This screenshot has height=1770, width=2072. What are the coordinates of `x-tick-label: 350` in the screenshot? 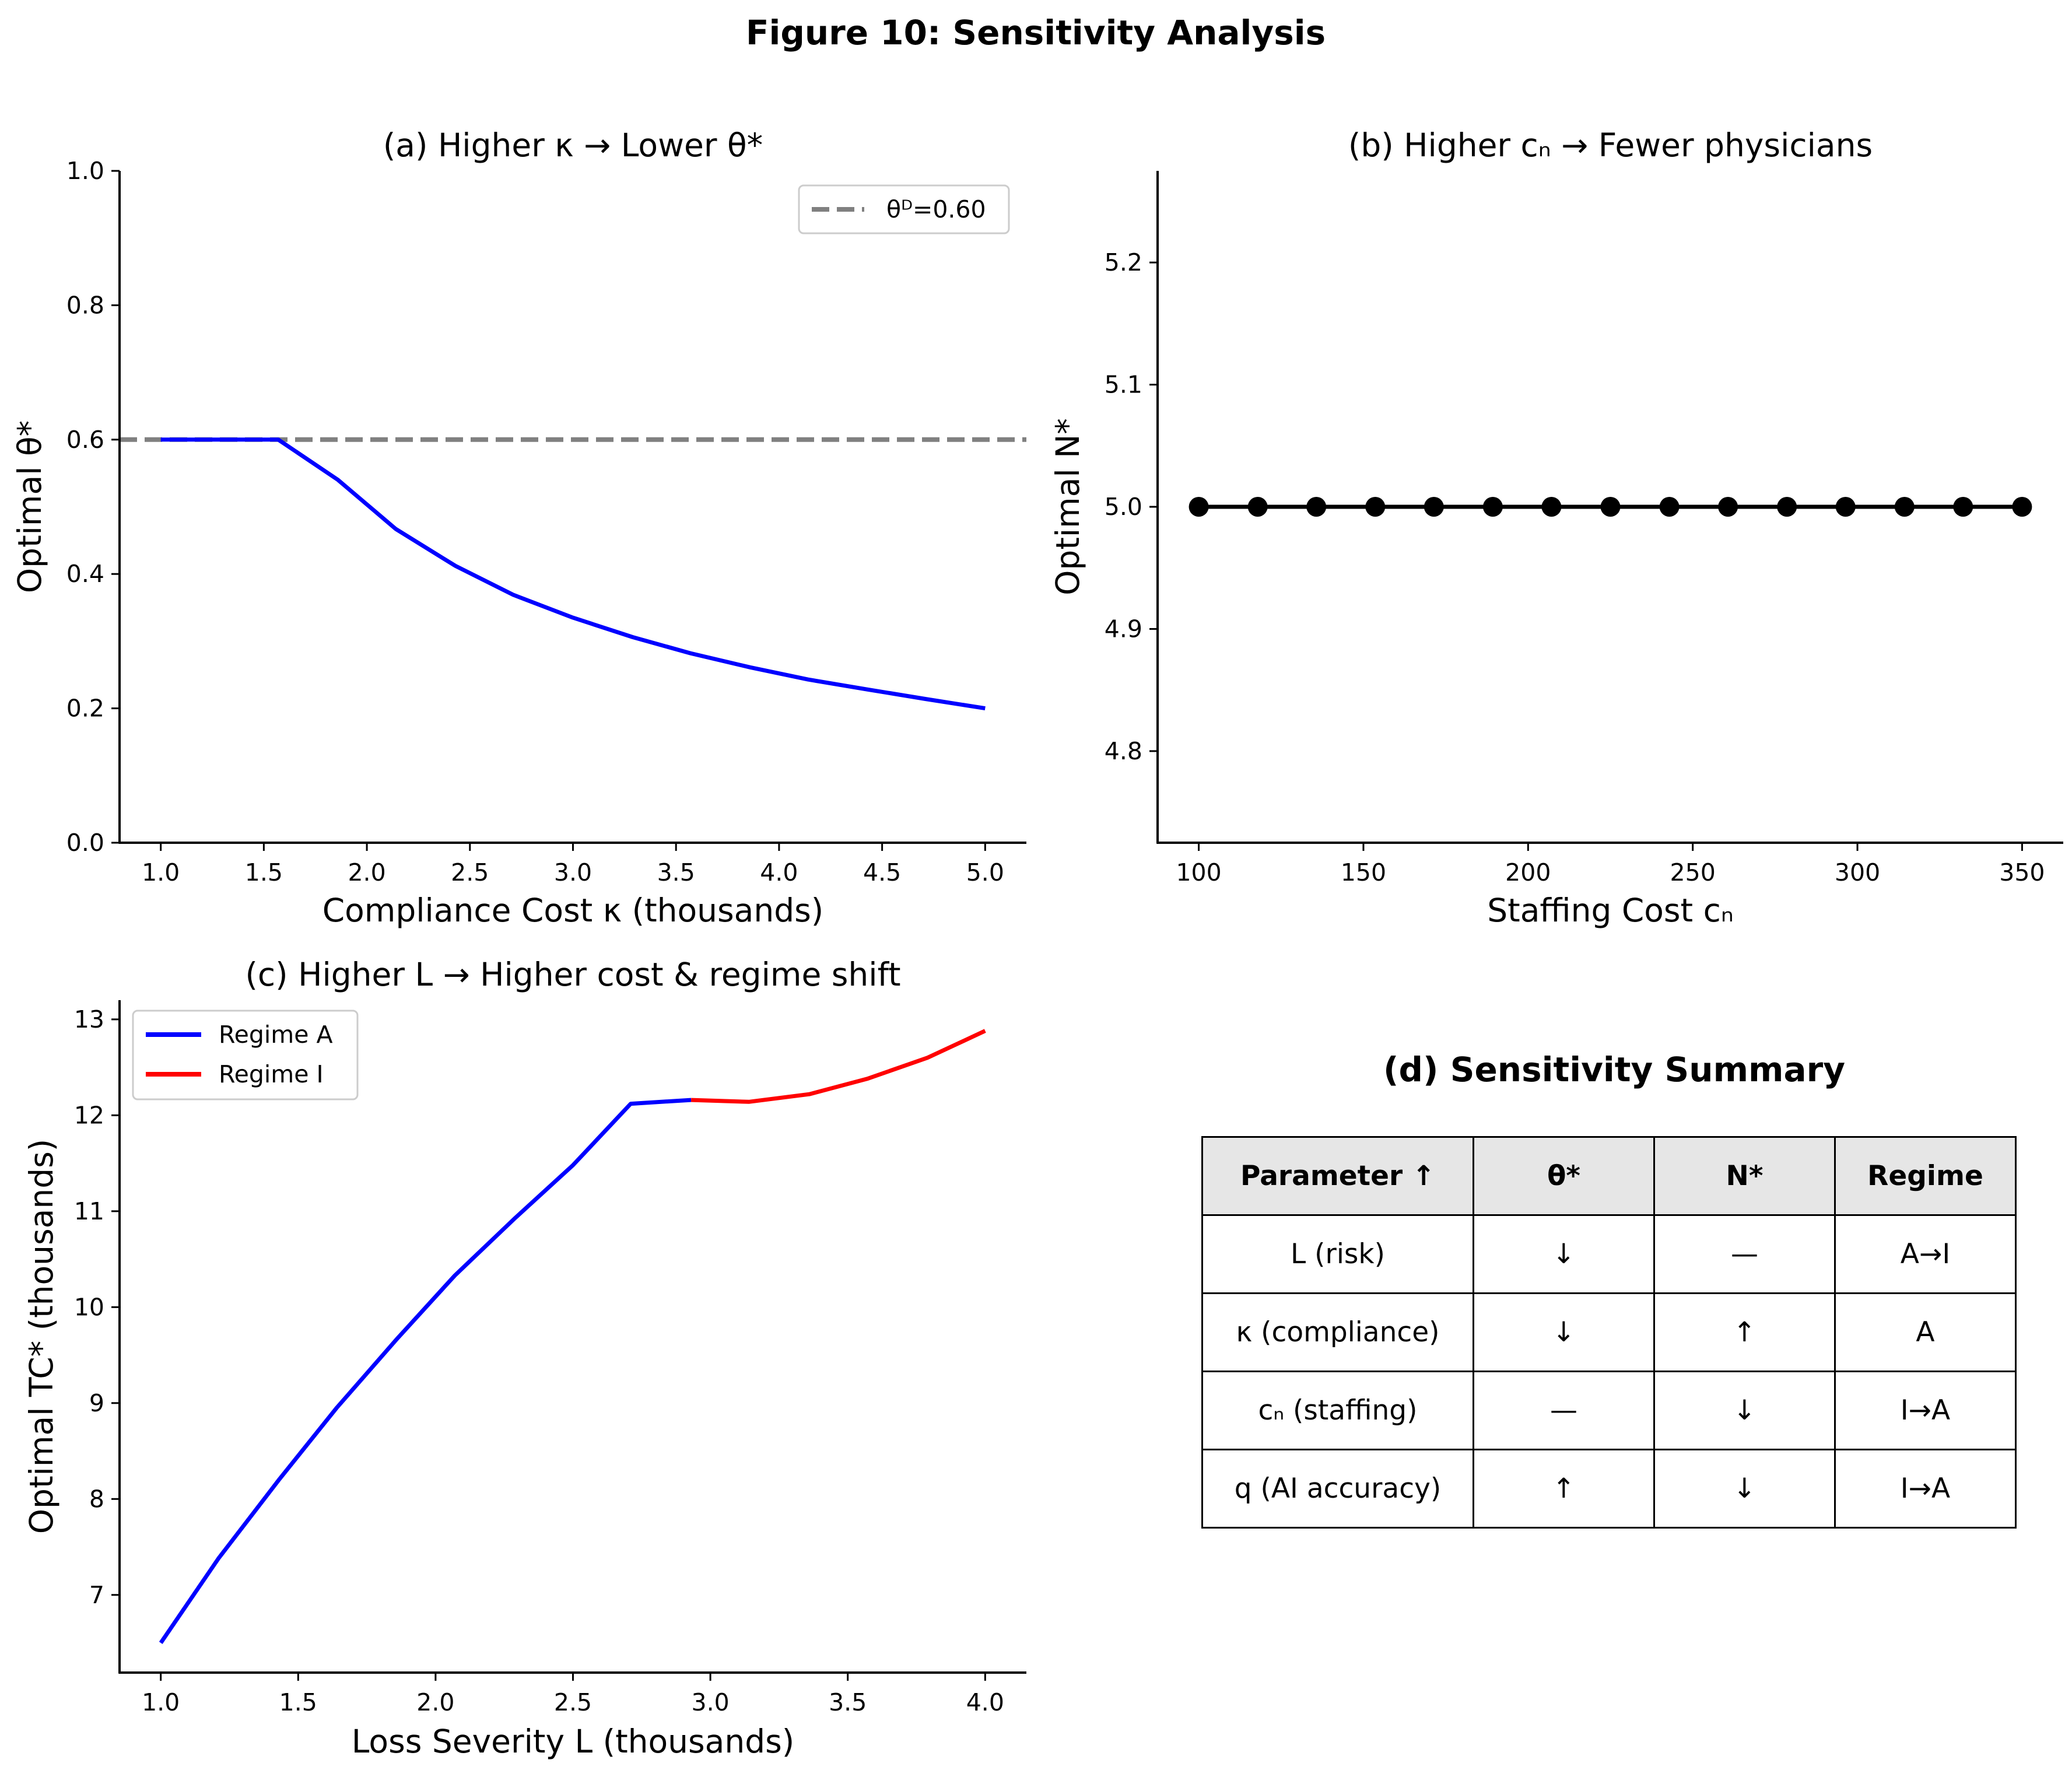 It's located at (2022, 872).